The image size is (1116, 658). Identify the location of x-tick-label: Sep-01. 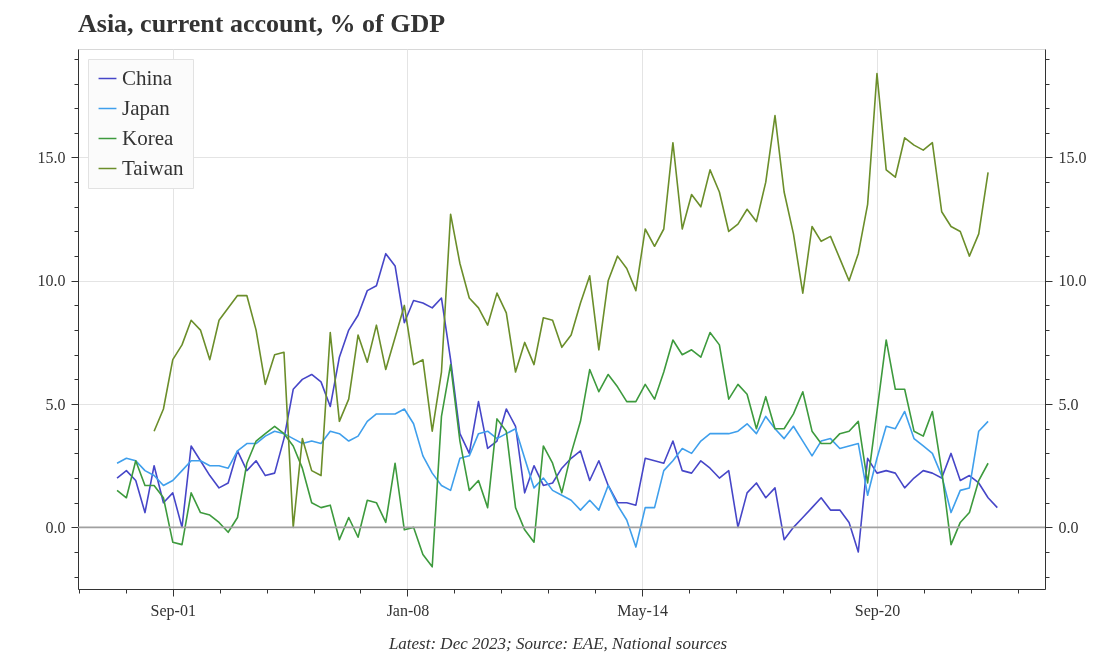
(173, 610).